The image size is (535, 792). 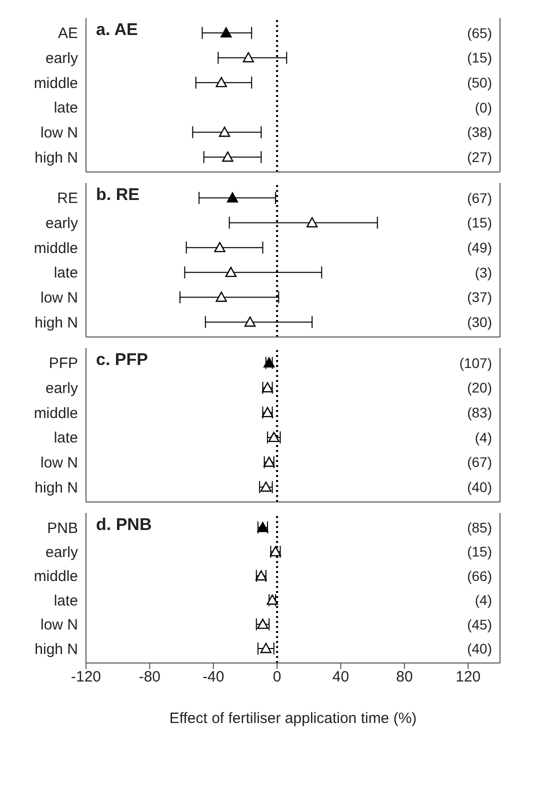 What do you see at coordinates (479, 322) in the screenshot?
I see `annotation: (30)` at bounding box center [479, 322].